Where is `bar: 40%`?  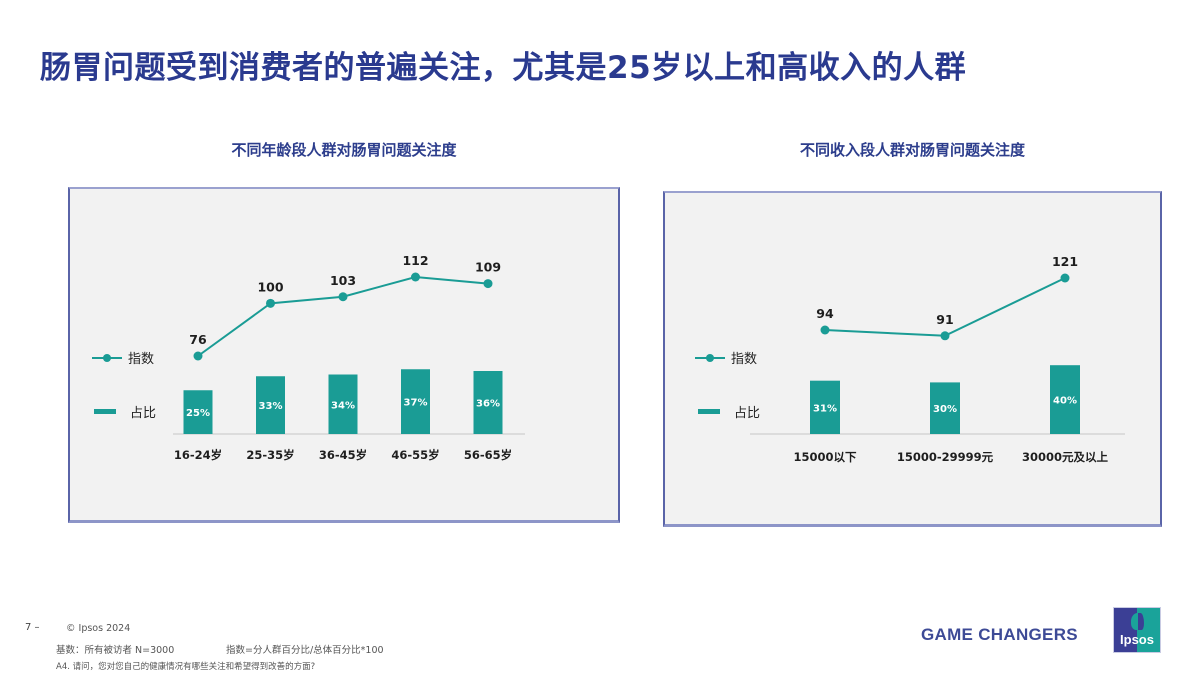 bar: 40% is located at coordinates (1065, 399).